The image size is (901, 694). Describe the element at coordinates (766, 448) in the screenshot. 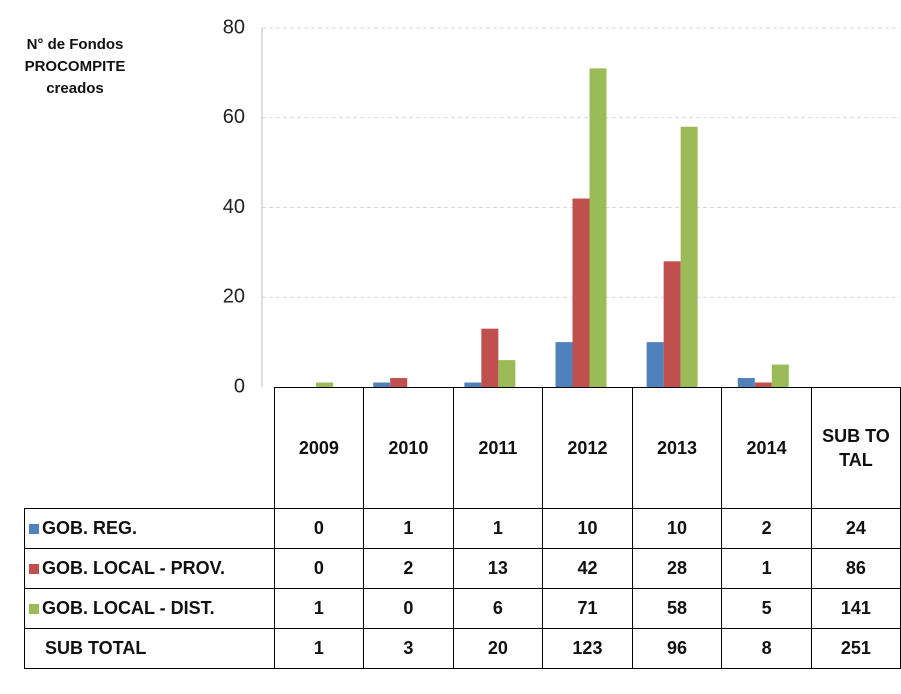

I see `column-header: 2014` at that location.